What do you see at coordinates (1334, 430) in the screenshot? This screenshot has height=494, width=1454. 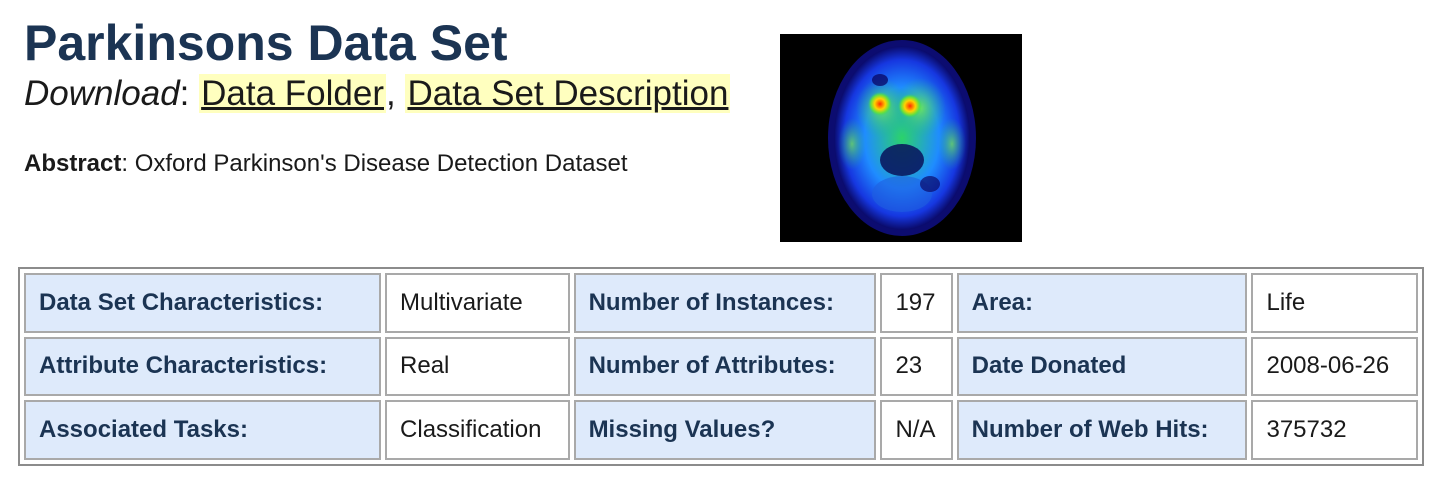 I see `value-number-of-web-hits: 375732` at bounding box center [1334, 430].